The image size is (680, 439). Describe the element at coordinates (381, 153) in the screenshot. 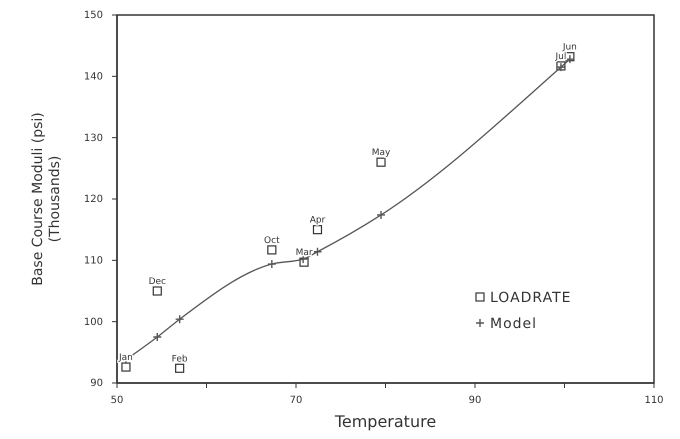

I see `annotation: May` at that location.